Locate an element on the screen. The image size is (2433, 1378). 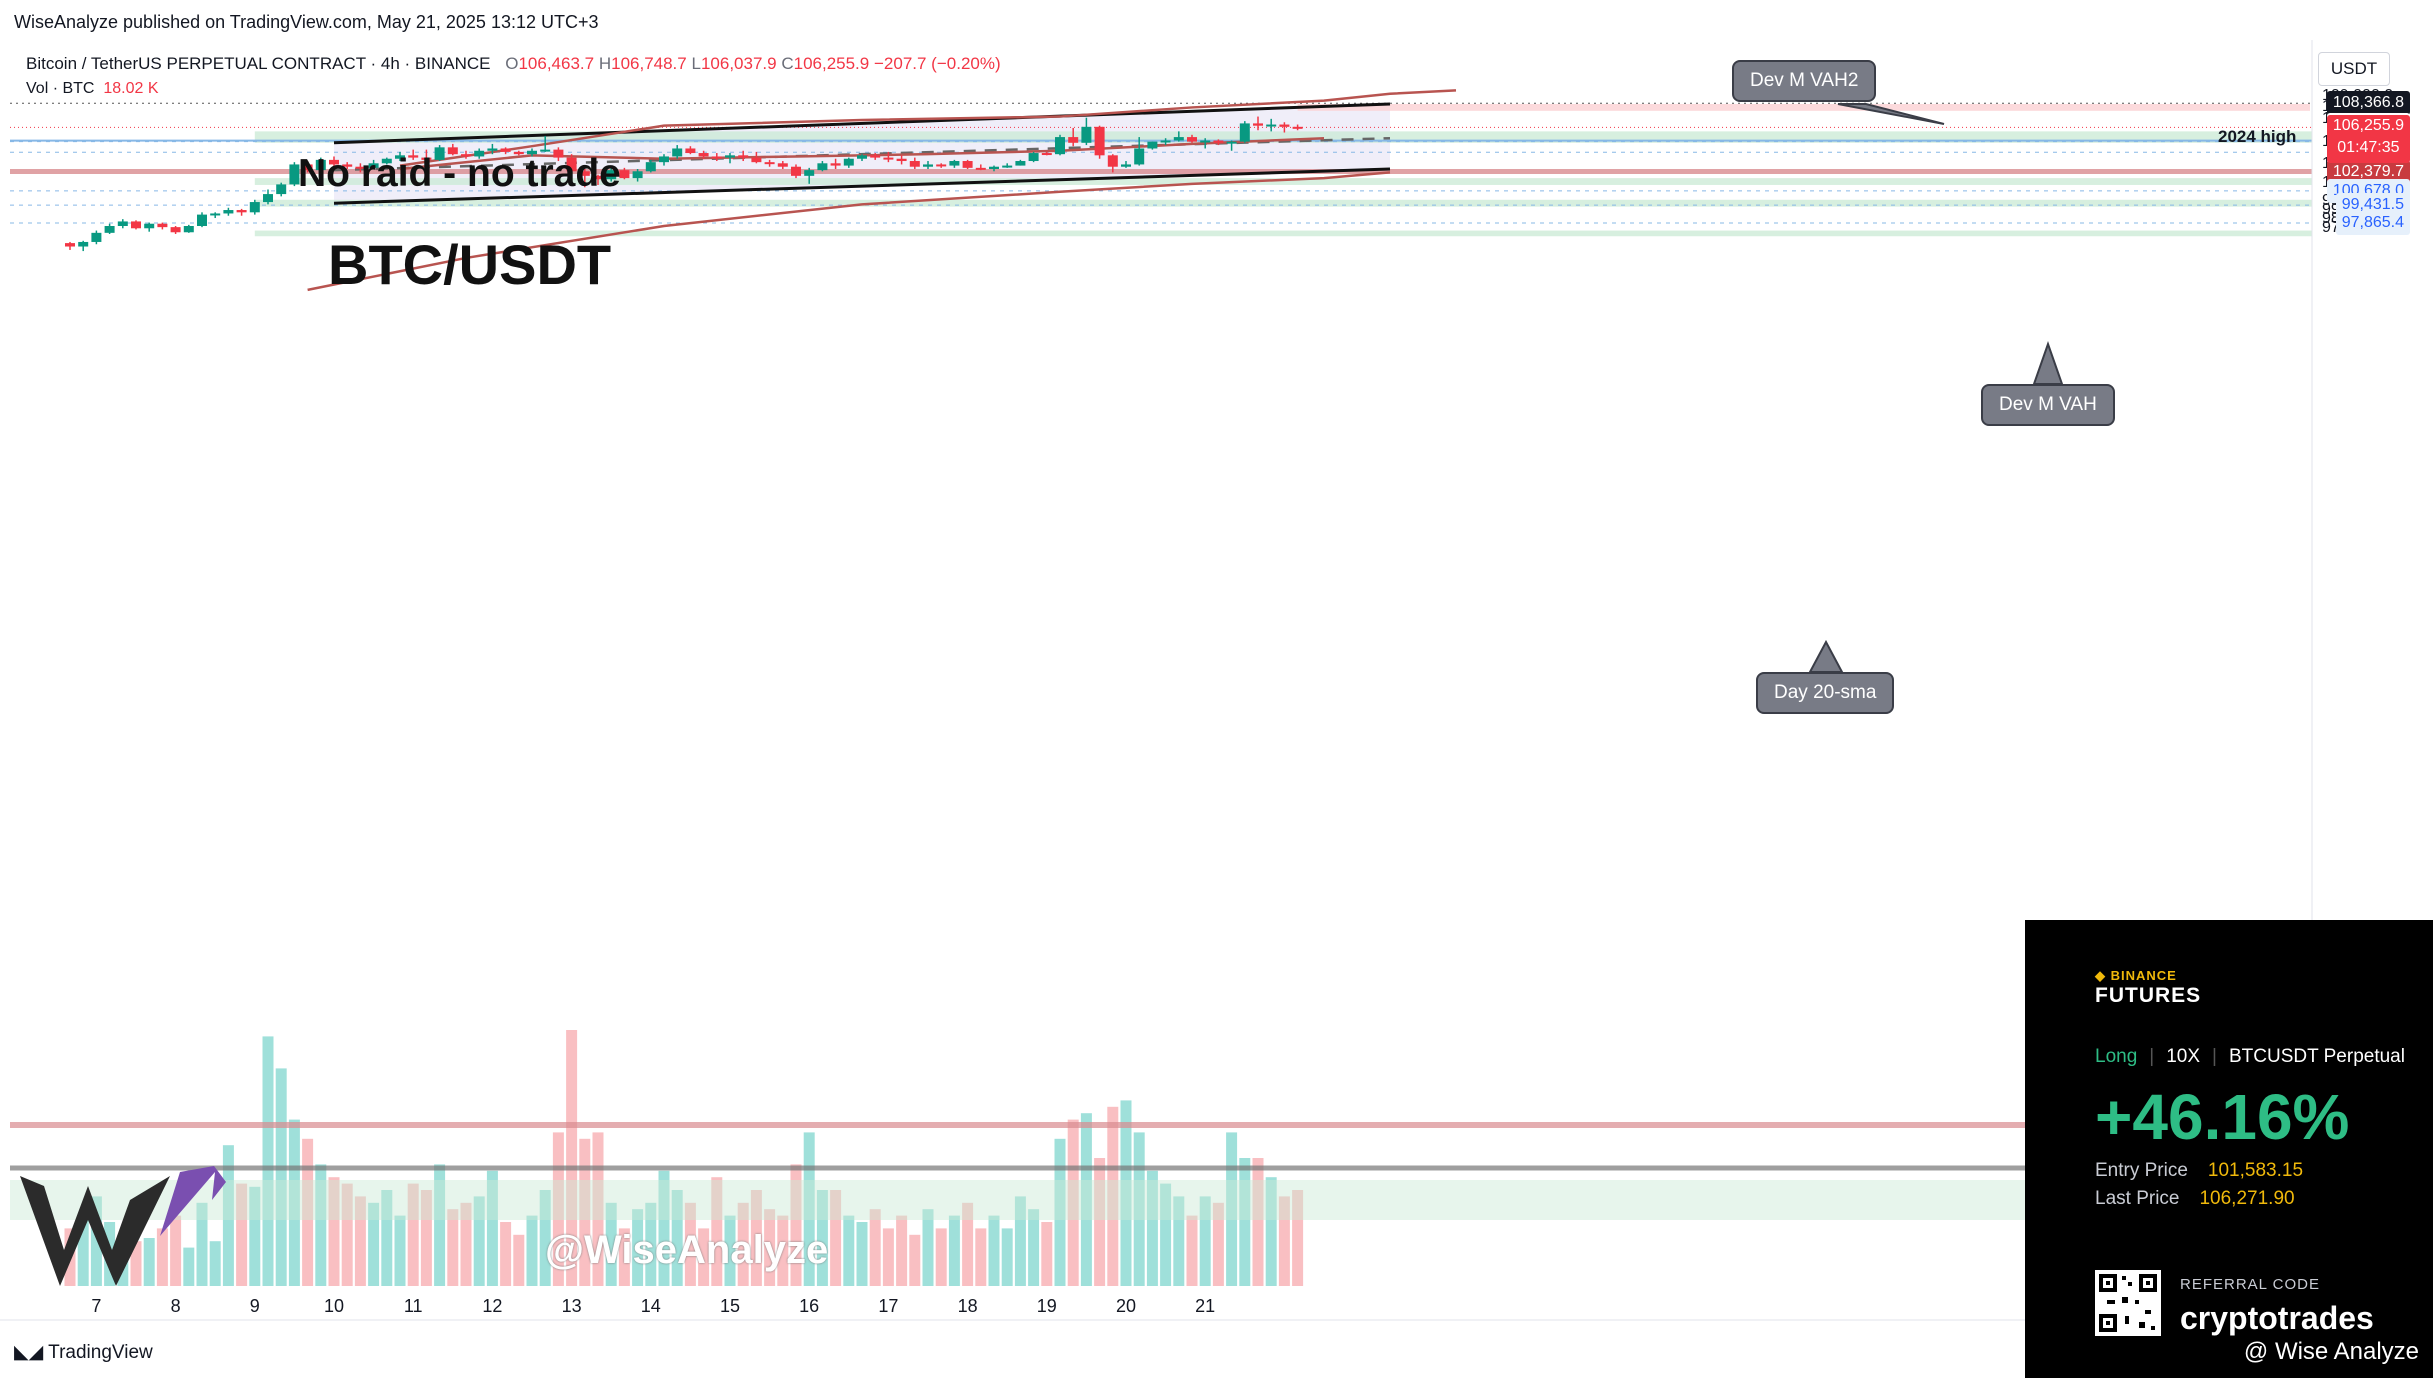
bar-countdown: 01:47:35 is located at coordinates (2368, 148).